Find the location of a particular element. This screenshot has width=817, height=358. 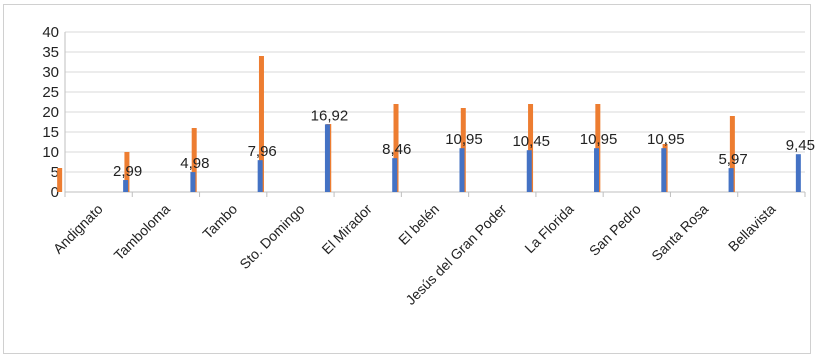

data-label: 5,97 is located at coordinates (732, 159).